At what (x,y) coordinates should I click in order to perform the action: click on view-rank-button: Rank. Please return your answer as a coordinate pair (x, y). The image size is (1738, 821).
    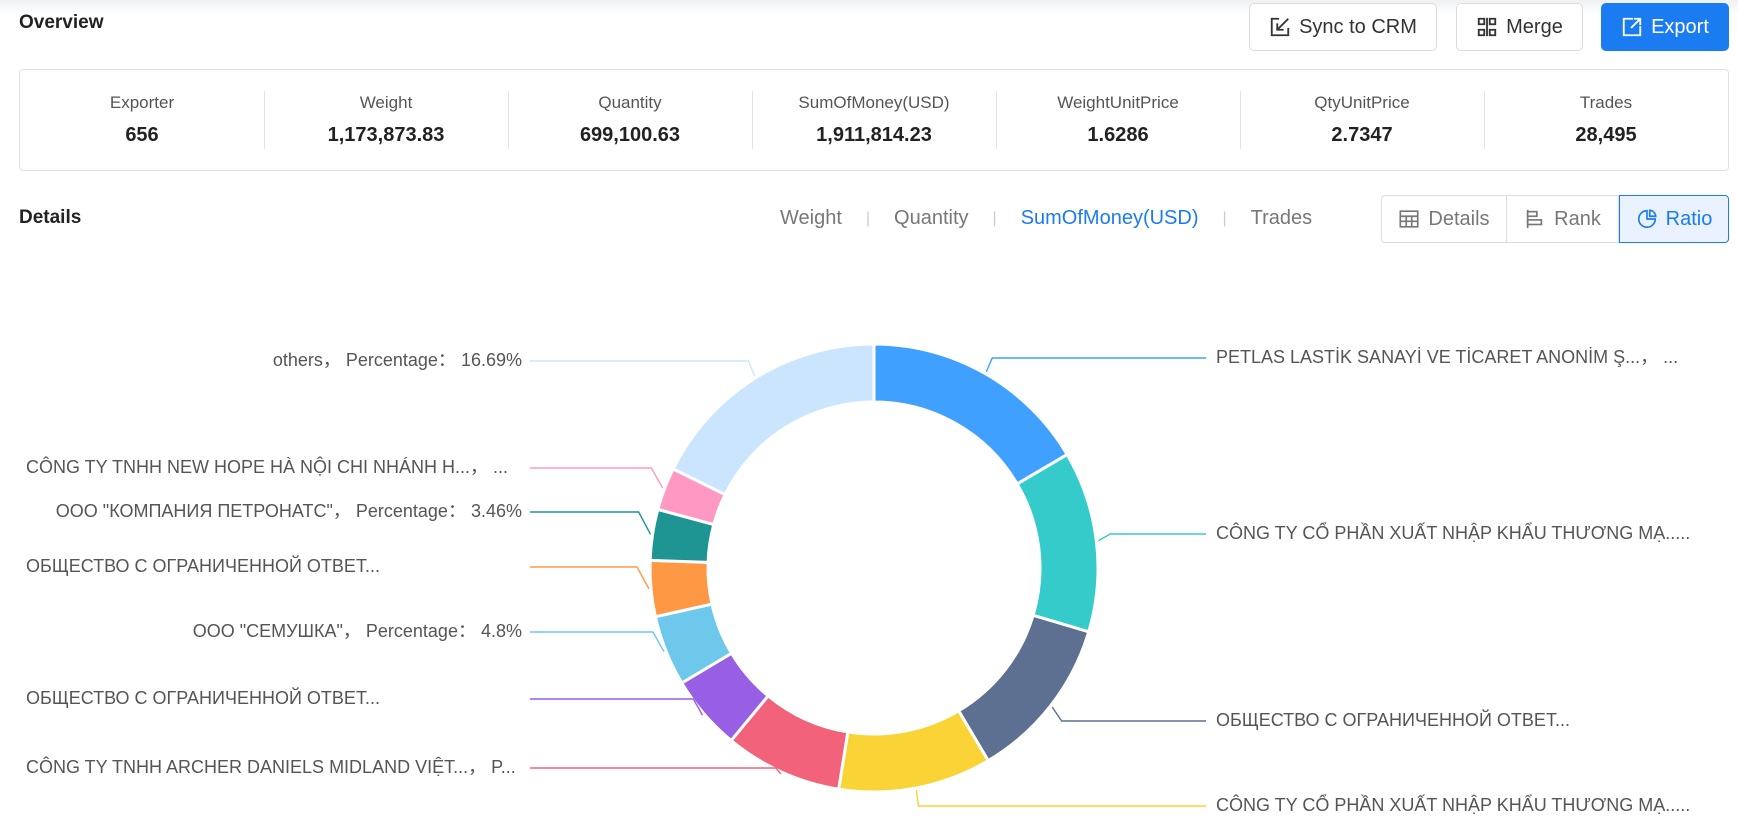
    Looking at the image, I should click on (1563, 219).